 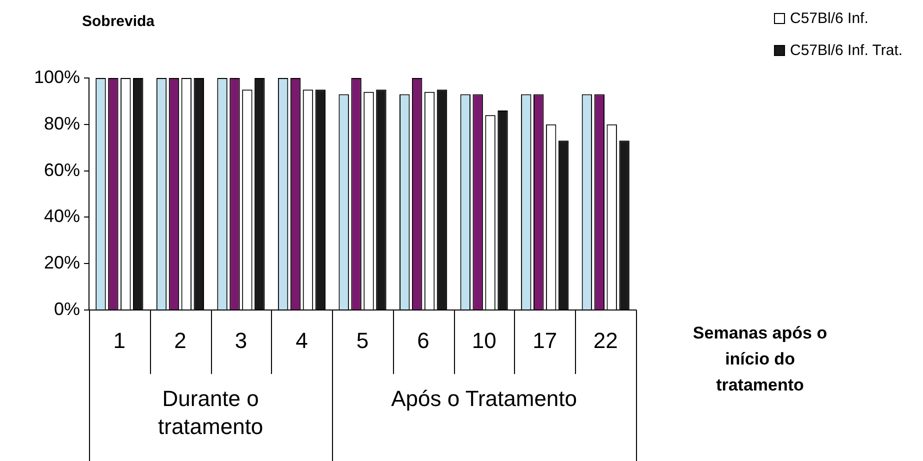 What do you see at coordinates (484, 399) in the screenshot?
I see `text: Após o Tratamento` at bounding box center [484, 399].